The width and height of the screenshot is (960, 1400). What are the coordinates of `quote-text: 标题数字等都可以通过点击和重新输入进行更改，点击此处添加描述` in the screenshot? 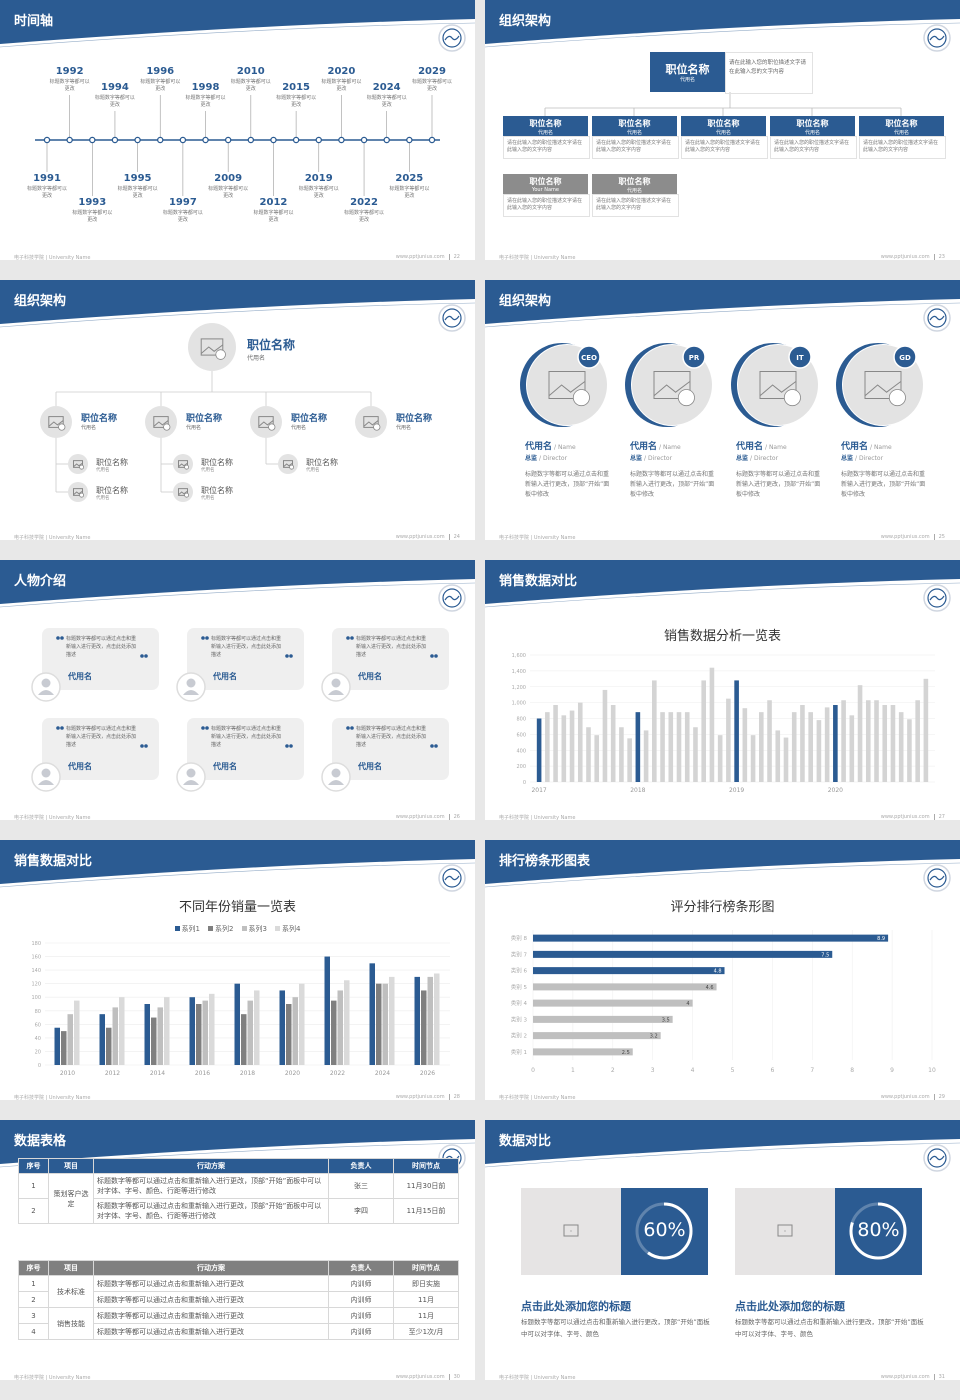 It's located at (391, 737).